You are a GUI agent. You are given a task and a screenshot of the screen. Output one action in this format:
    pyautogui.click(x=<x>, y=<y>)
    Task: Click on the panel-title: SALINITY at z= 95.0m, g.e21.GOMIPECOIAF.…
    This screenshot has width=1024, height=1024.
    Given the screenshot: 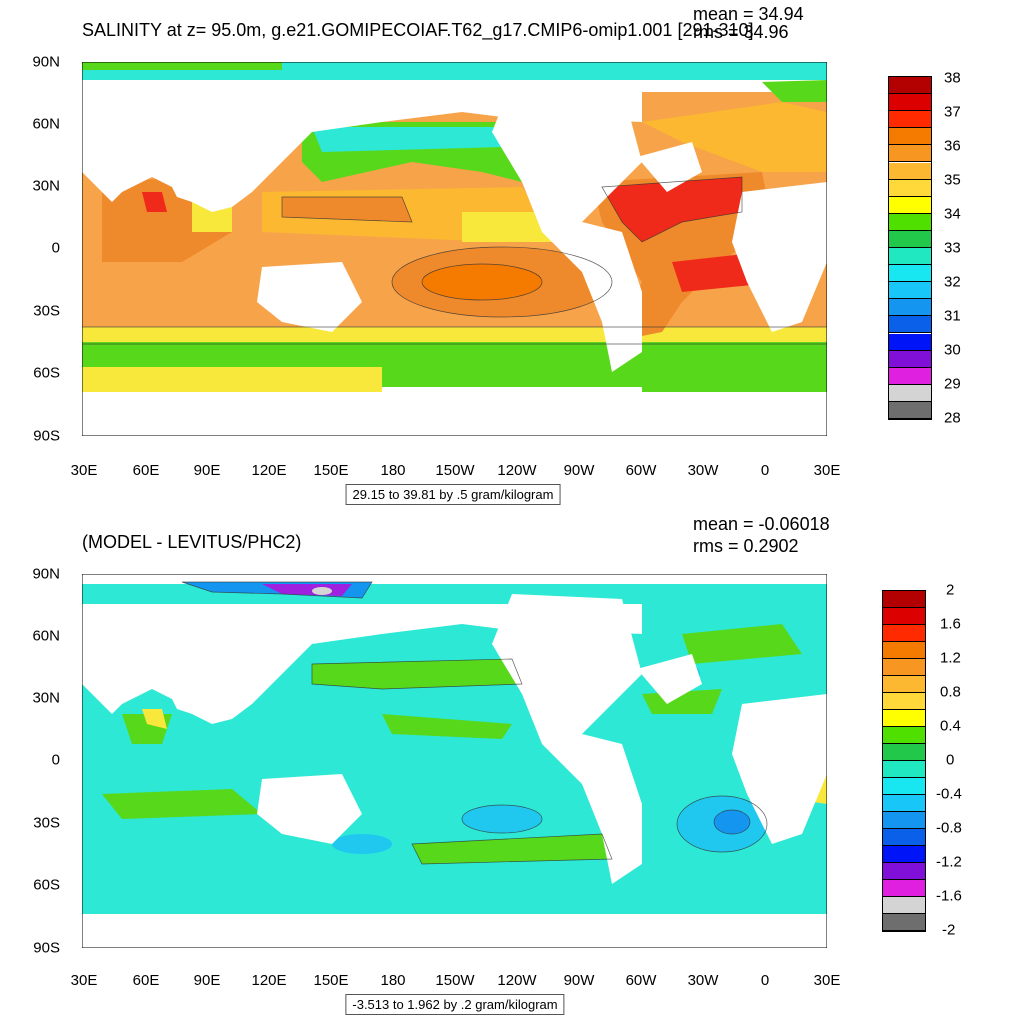 What is the action you would take?
    pyautogui.click(x=418, y=30)
    